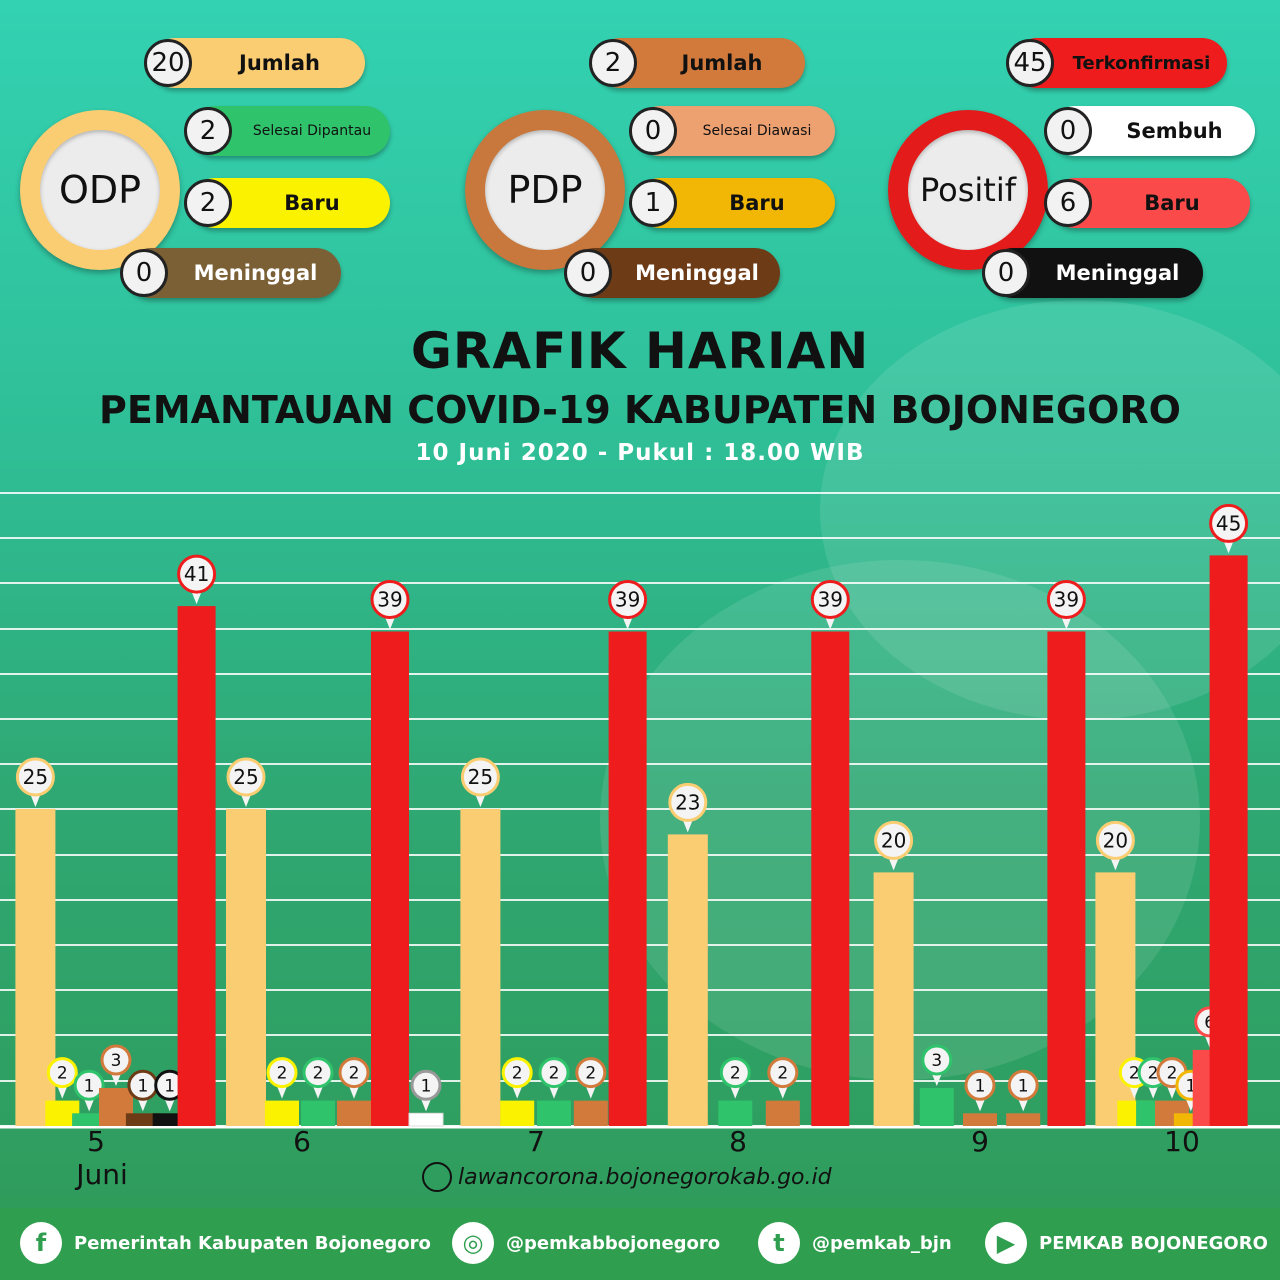 The image size is (1280, 1280). I want to click on bar-9-odp_selesai, so click(936, 1107).